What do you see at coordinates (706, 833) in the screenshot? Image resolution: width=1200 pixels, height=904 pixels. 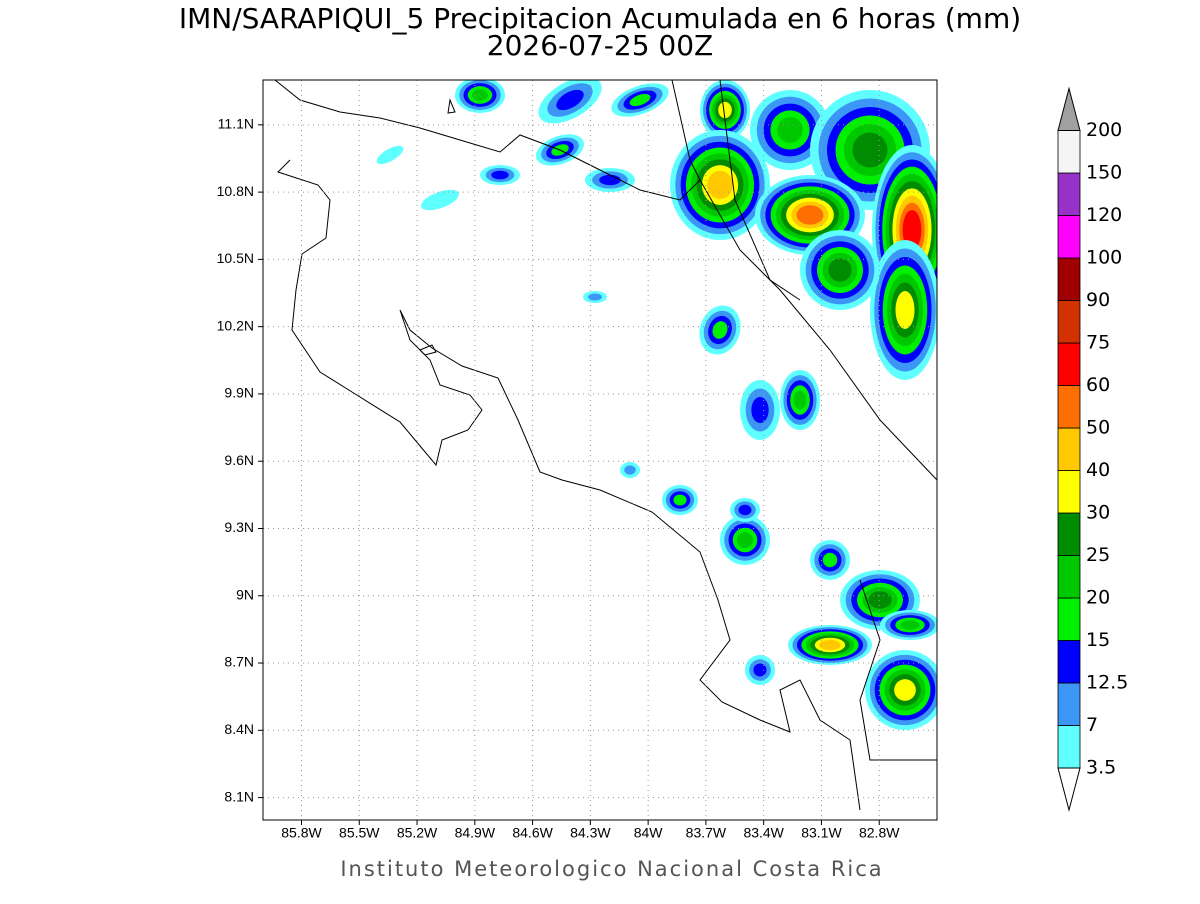 I see `x-tick-label: 83.7W` at bounding box center [706, 833].